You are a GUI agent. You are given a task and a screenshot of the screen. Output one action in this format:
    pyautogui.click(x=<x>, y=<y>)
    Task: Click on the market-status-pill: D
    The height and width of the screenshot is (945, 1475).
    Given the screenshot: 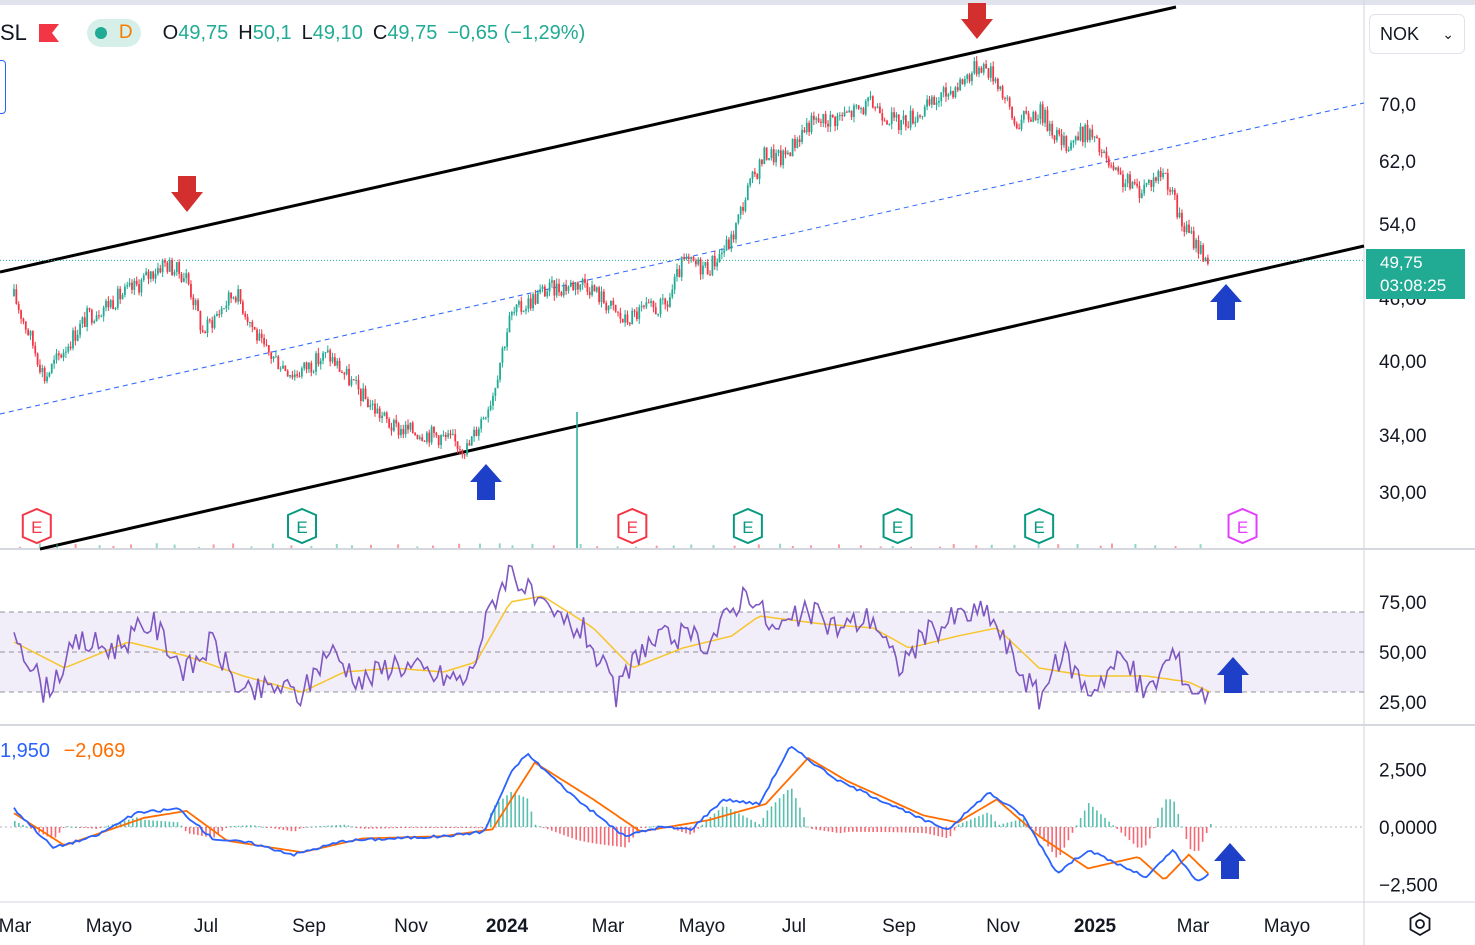 What is the action you would take?
    pyautogui.click(x=113, y=33)
    